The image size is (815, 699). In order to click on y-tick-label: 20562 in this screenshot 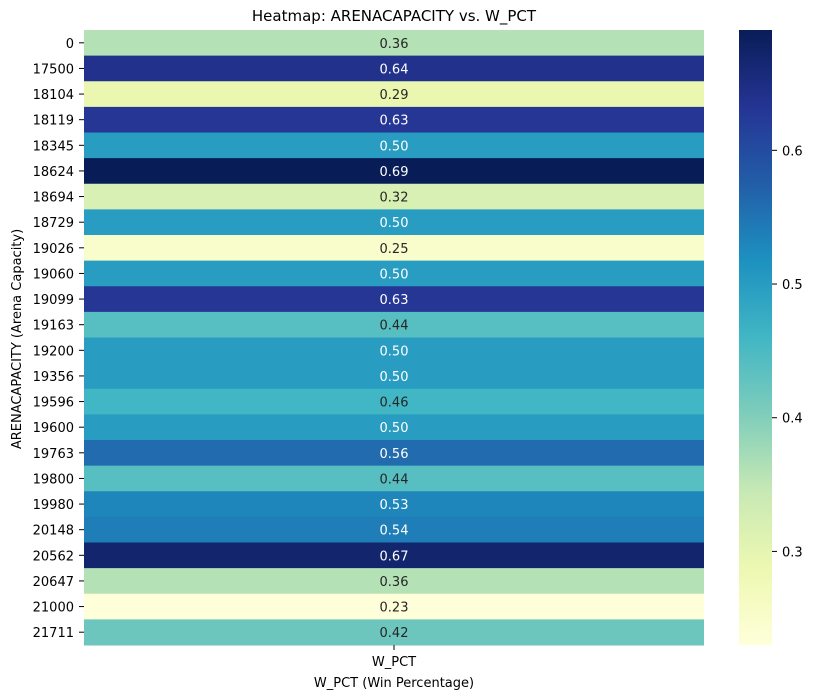, I will do `click(53, 556)`.